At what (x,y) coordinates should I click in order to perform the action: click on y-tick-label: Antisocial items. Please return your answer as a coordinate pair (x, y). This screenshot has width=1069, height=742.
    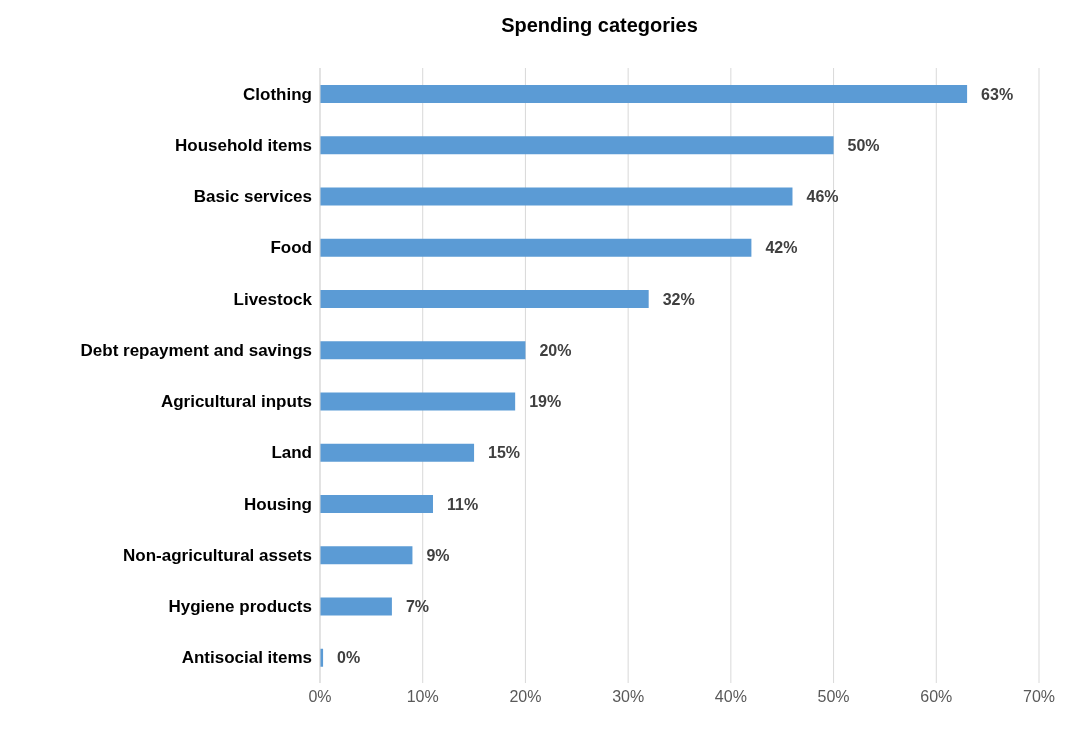
    Looking at the image, I should click on (246, 658).